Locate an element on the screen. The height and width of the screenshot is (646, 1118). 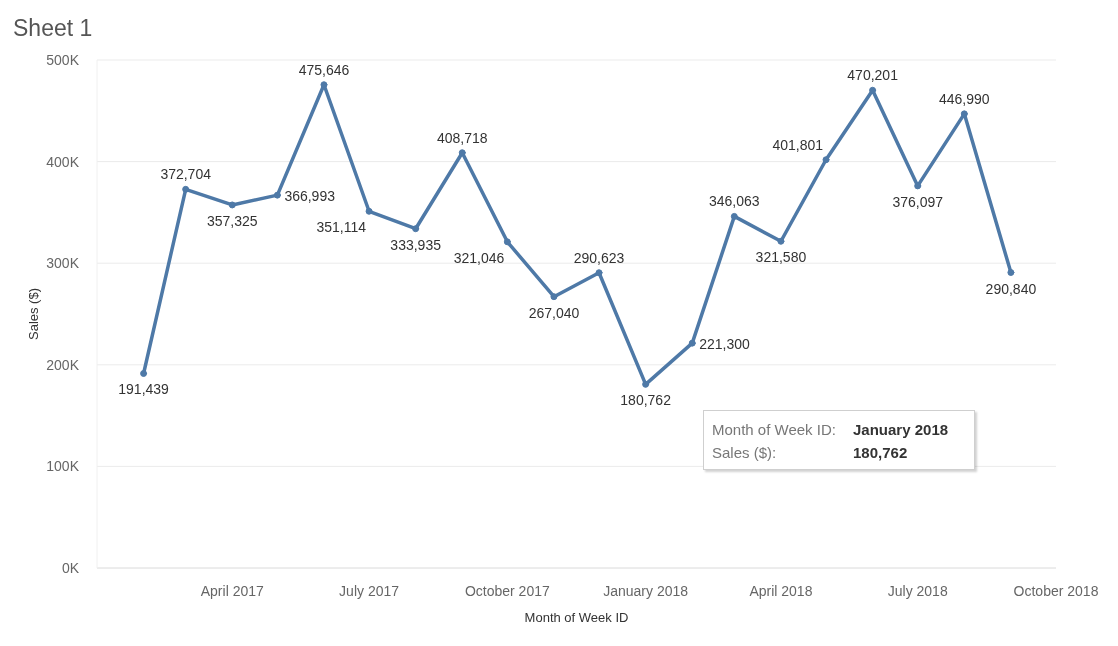
data-label: 376,097 is located at coordinates (918, 201).